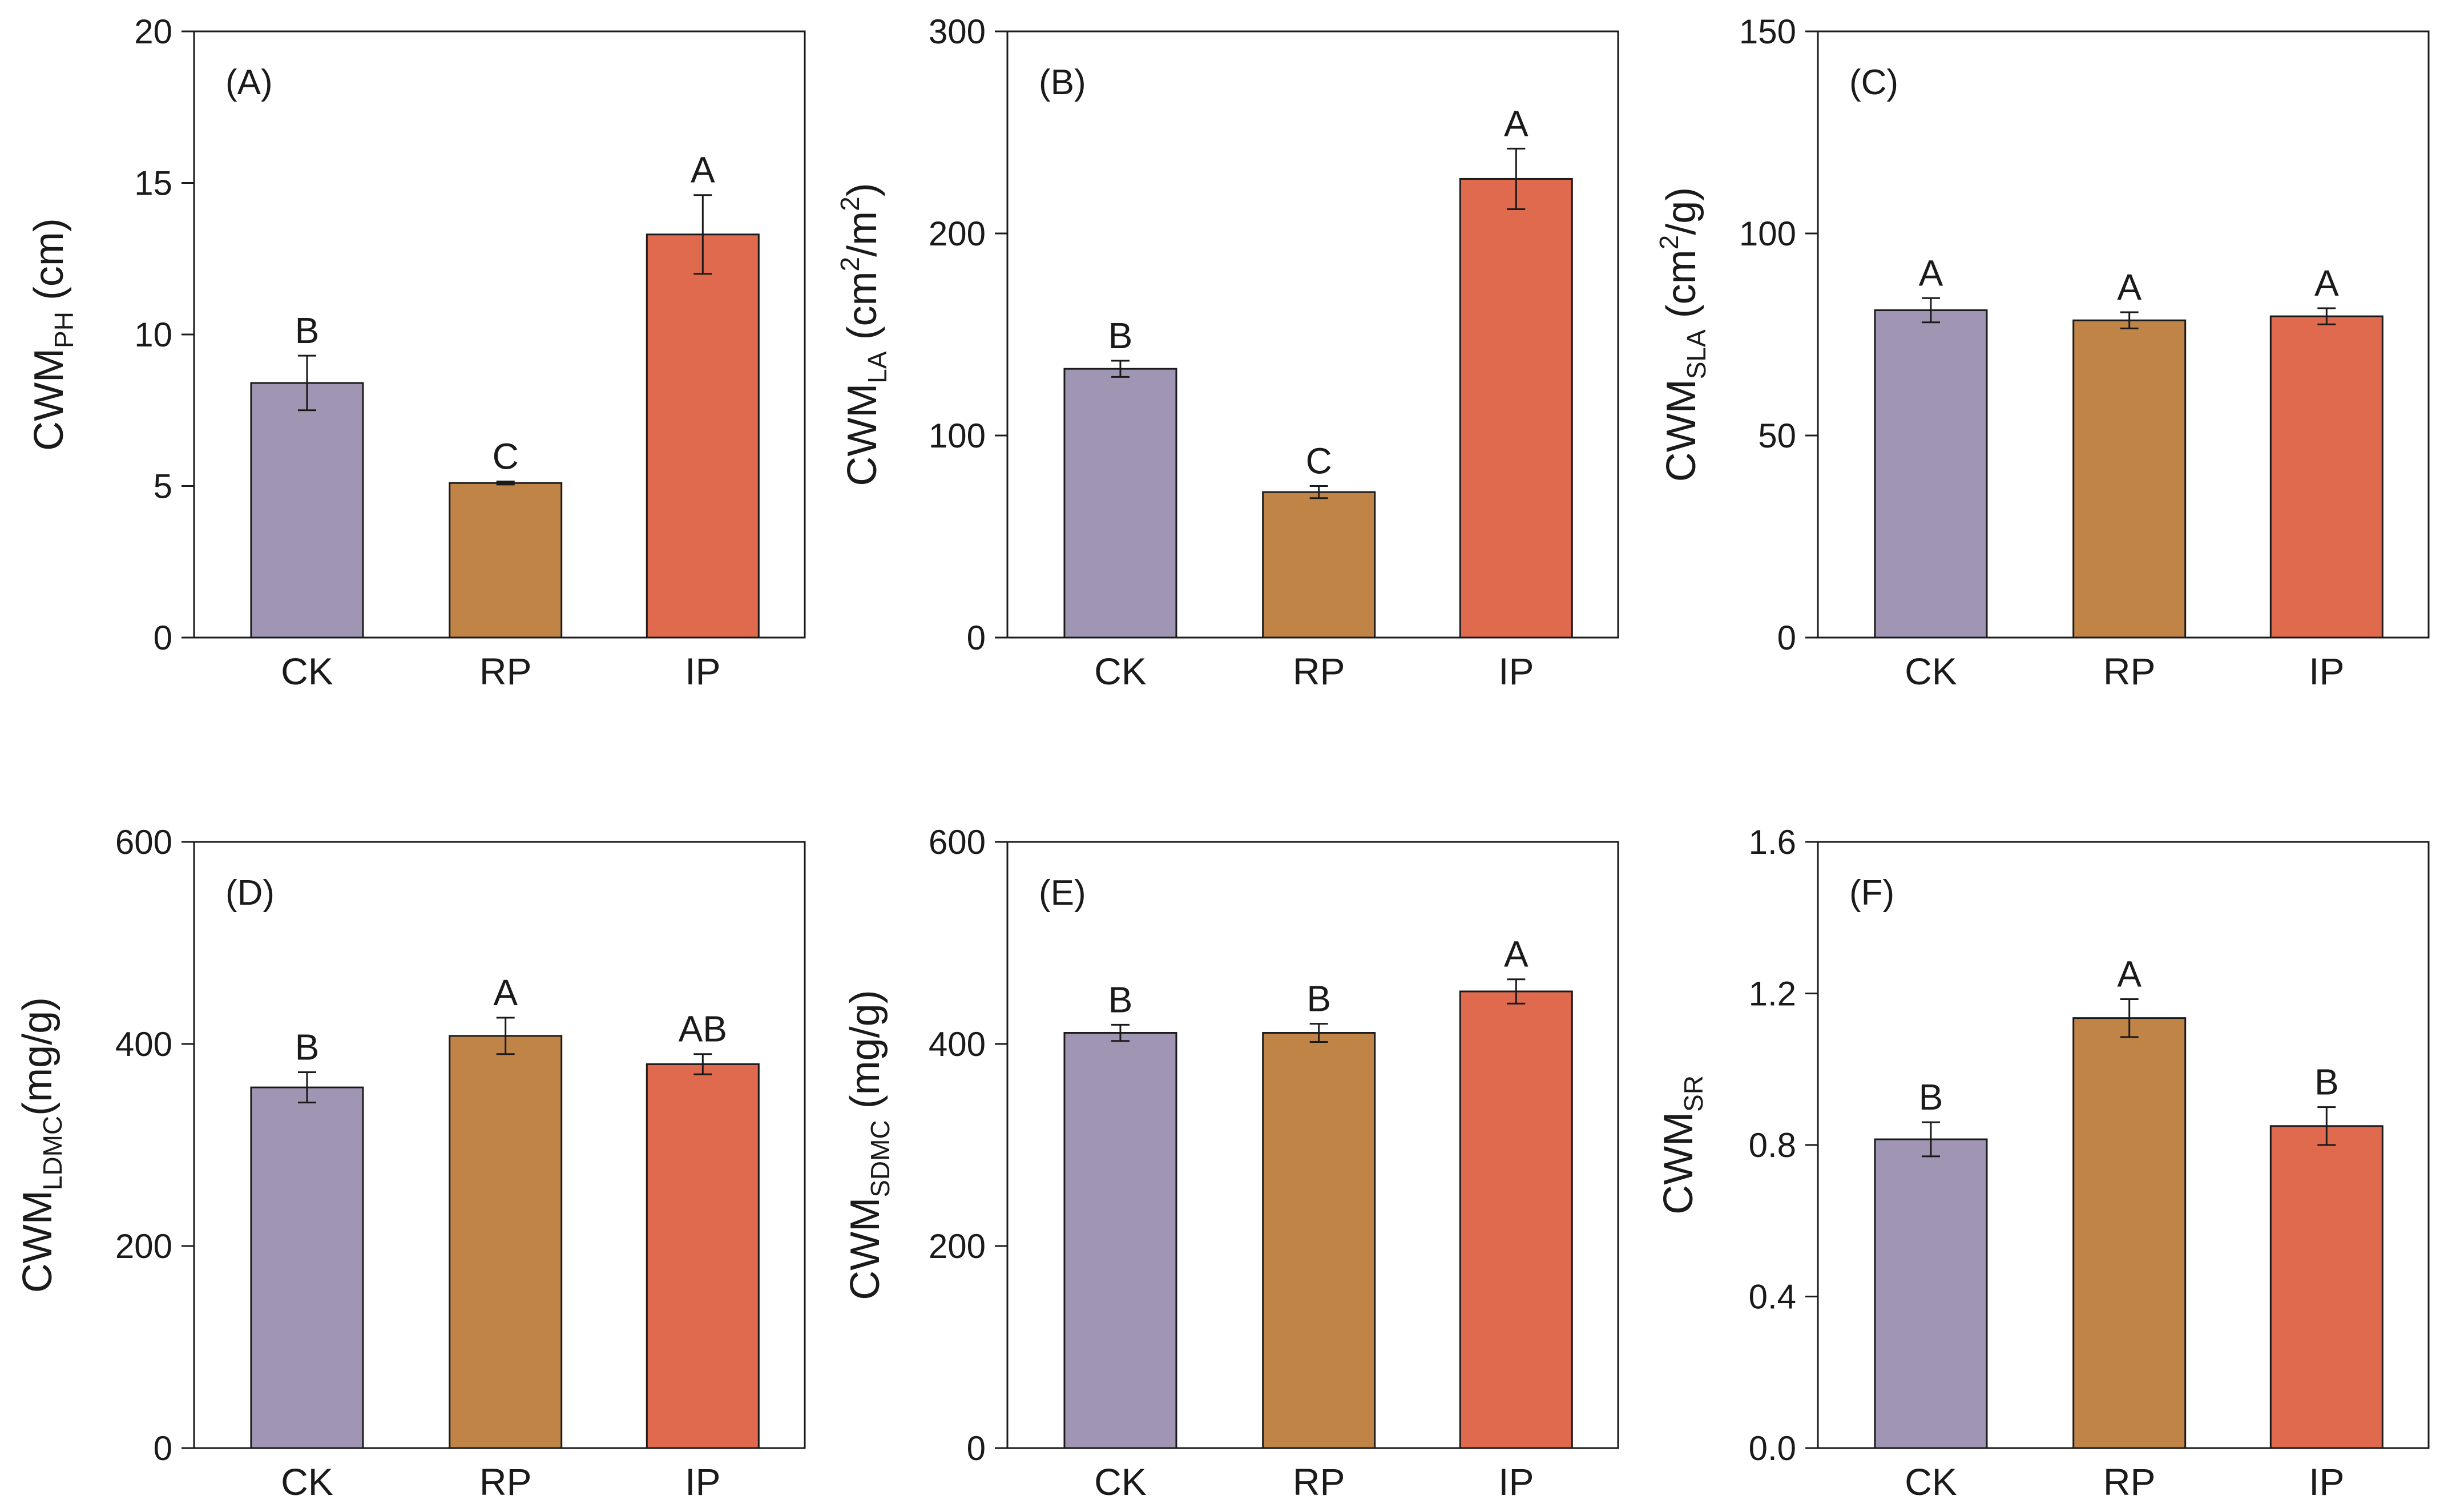 The image size is (2444, 1512). What do you see at coordinates (153, 32) in the screenshot?
I see `y-tick-label: 20` at bounding box center [153, 32].